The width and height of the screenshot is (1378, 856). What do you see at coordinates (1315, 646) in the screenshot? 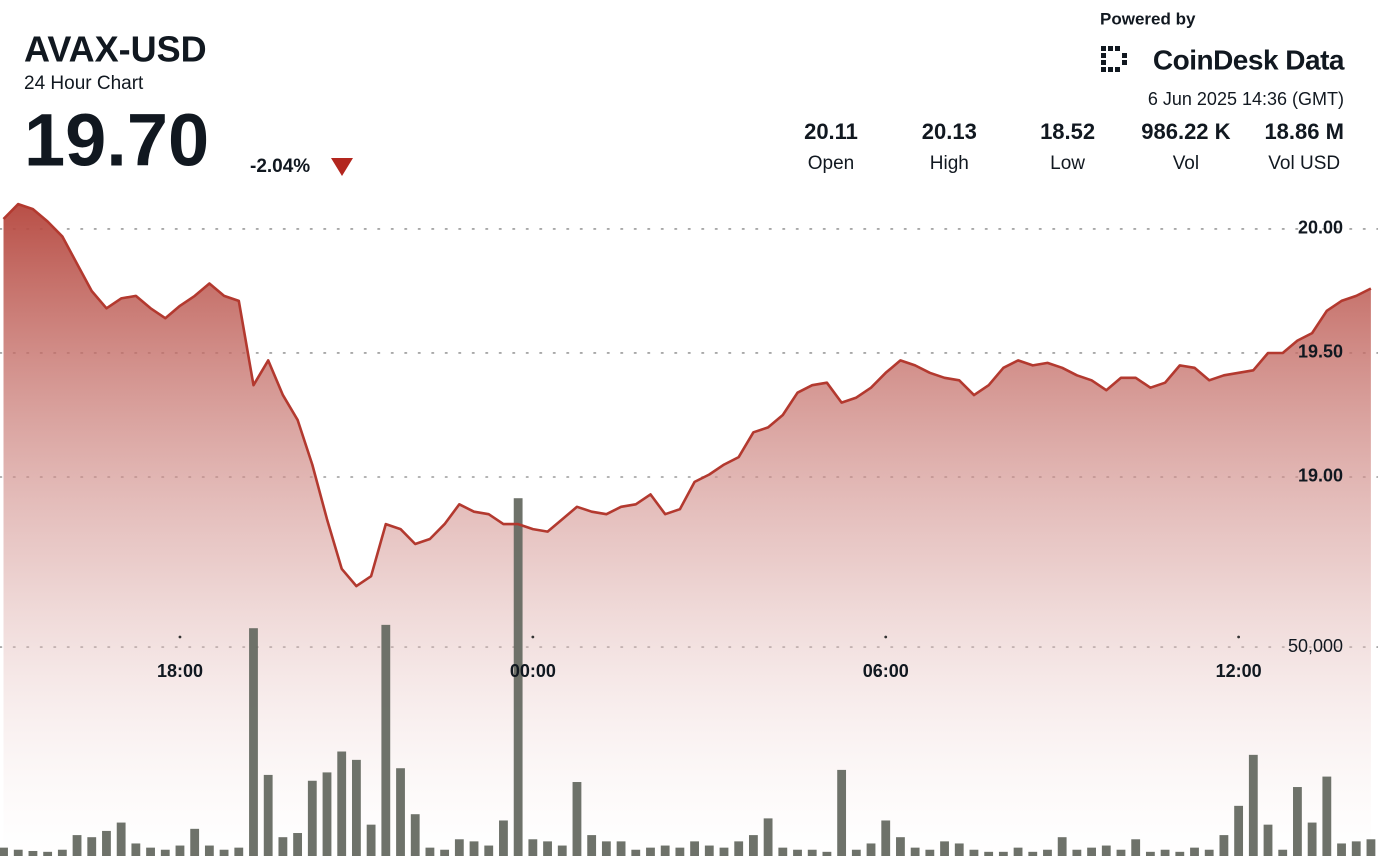
I see `y2-tick-label: 50,000` at bounding box center [1315, 646].